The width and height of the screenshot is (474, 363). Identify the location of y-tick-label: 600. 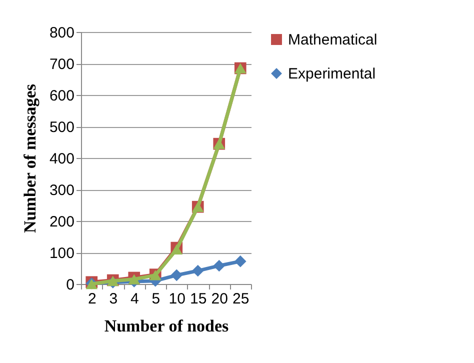
(61, 96).